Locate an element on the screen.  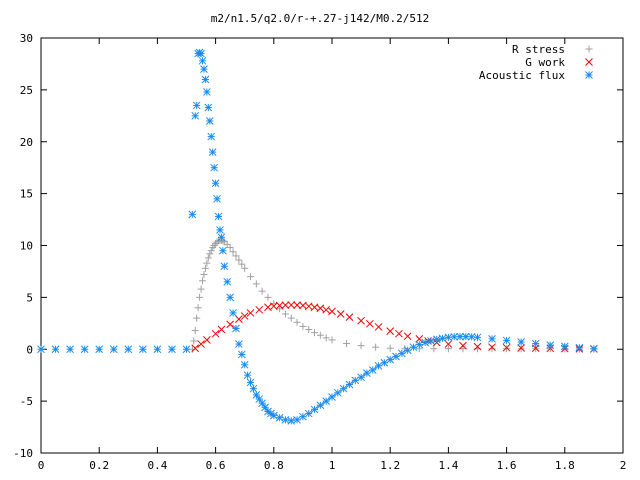
x-tick-label: 1.6 is located at coordinates (507, 465).